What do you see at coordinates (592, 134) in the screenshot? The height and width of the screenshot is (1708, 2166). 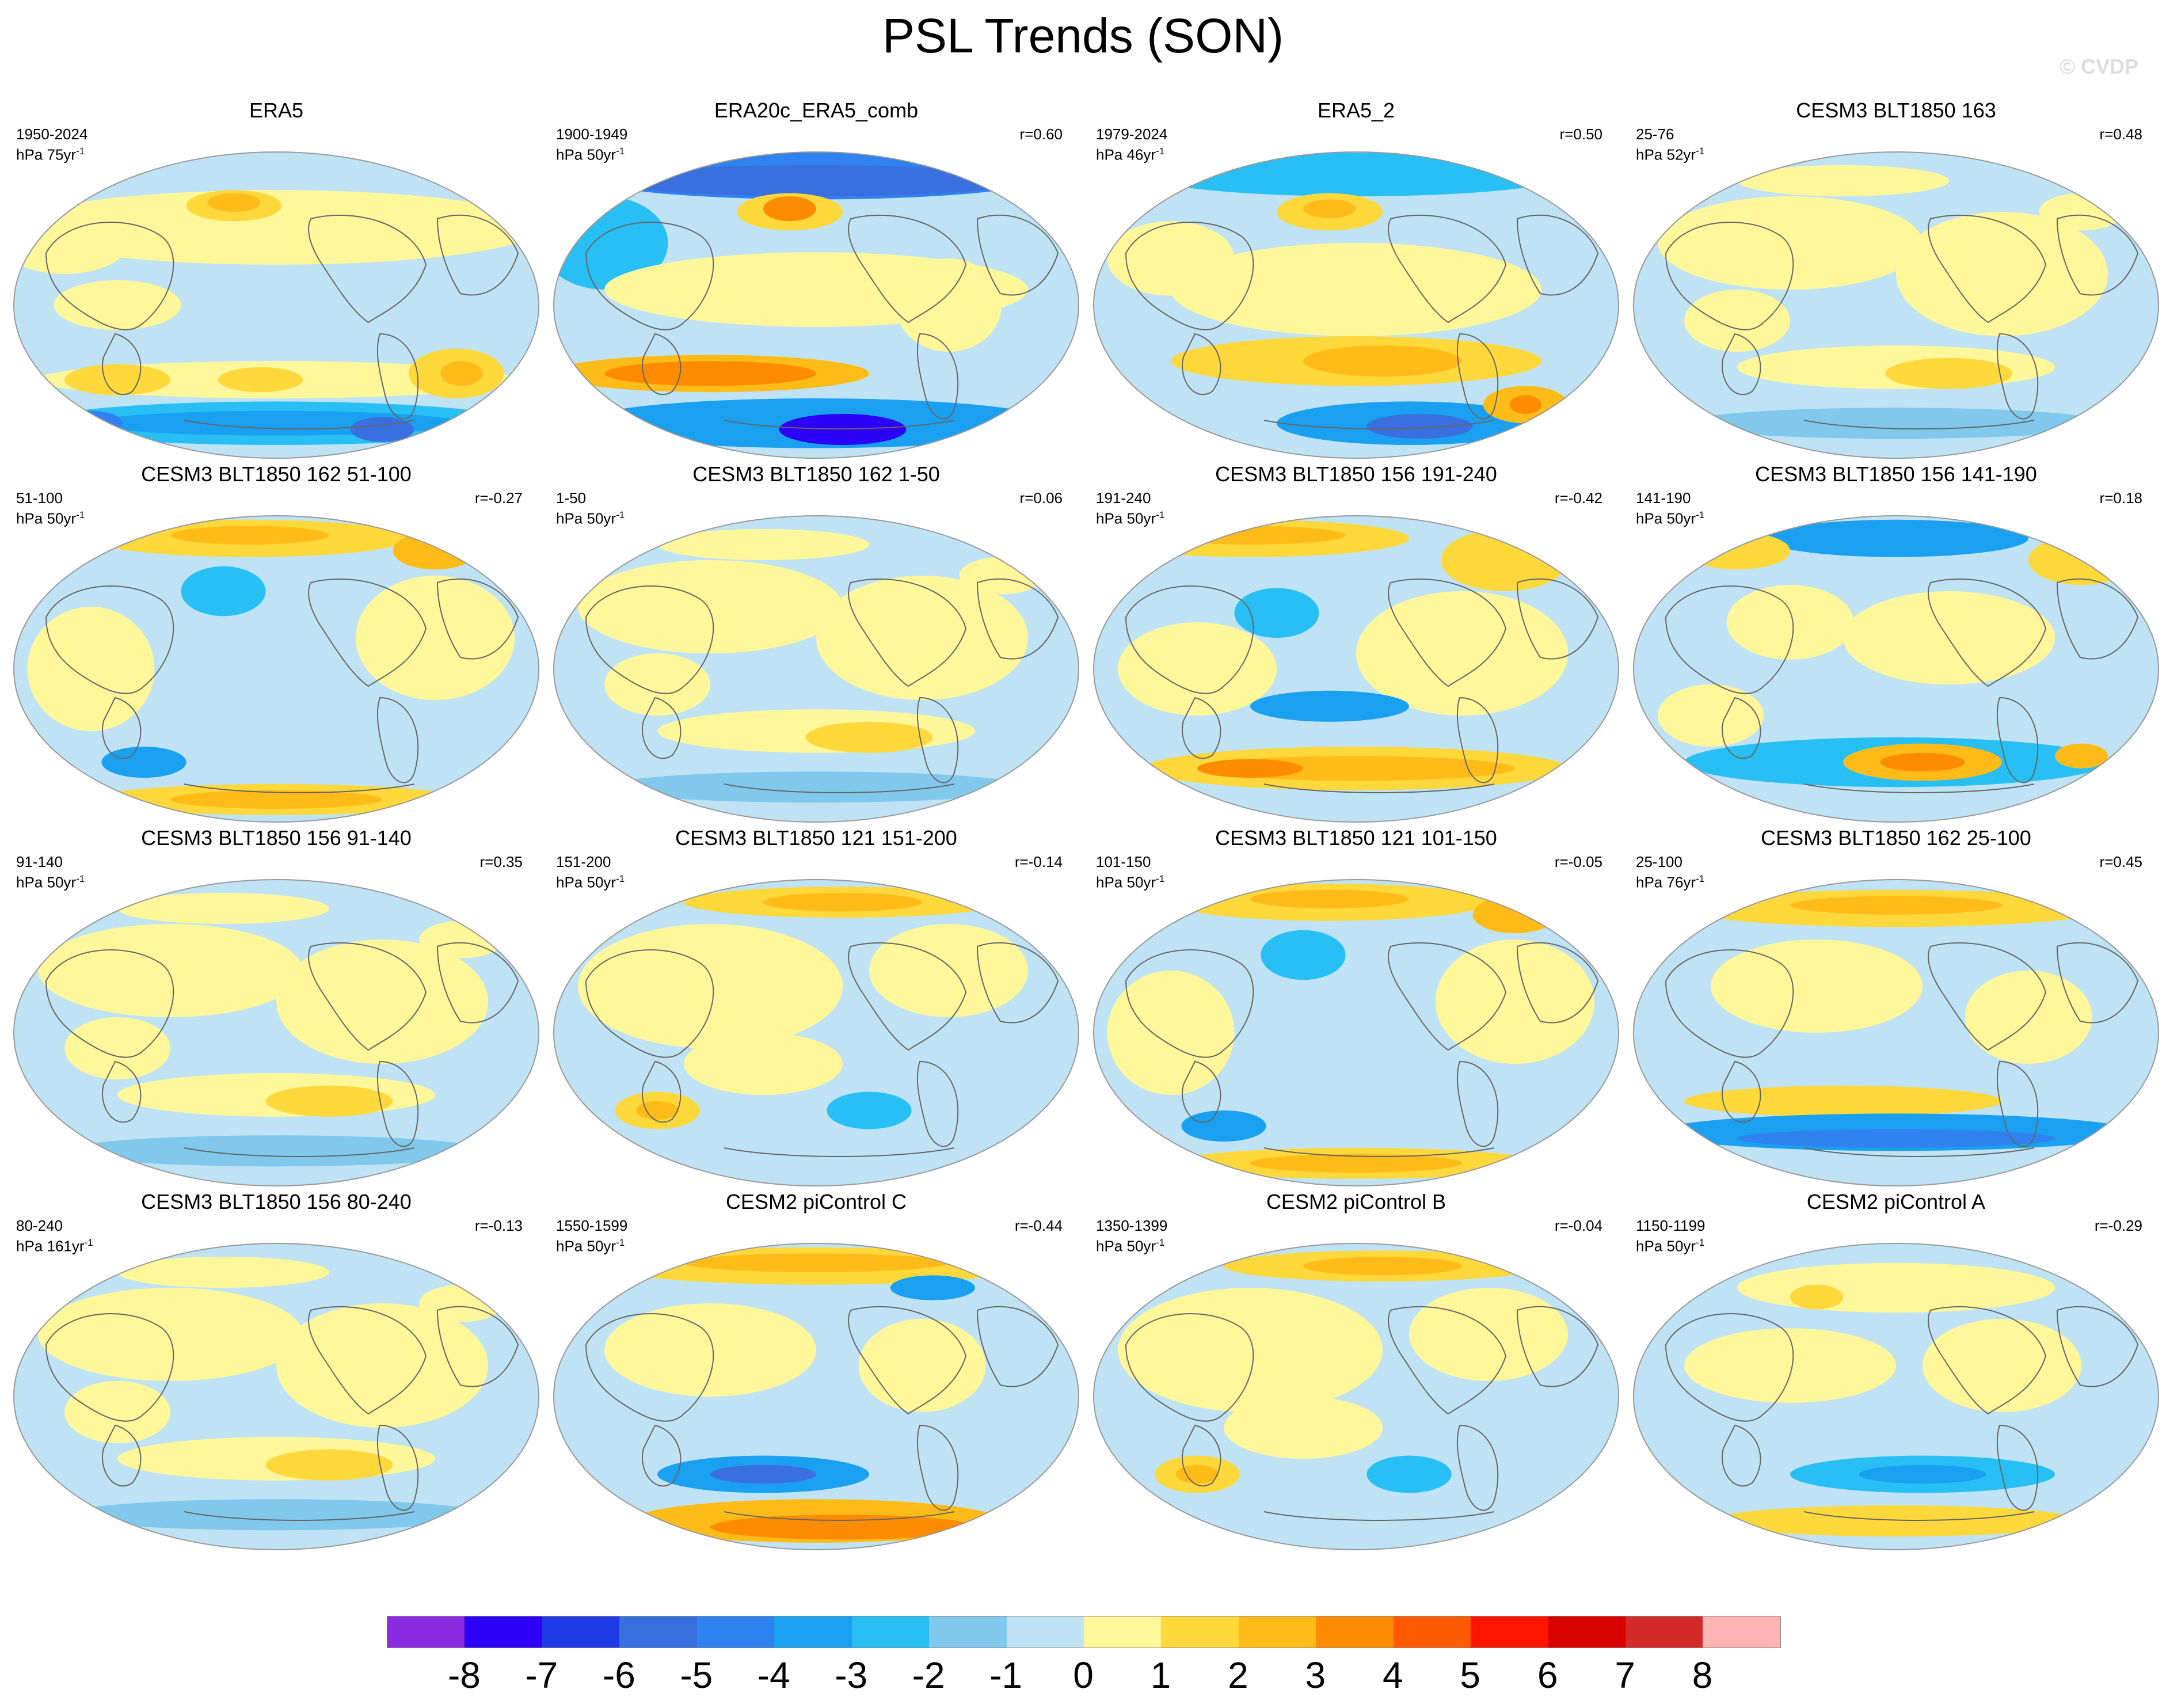 I see `panel-years: 1900-1949` at bounding box center [592, 134].